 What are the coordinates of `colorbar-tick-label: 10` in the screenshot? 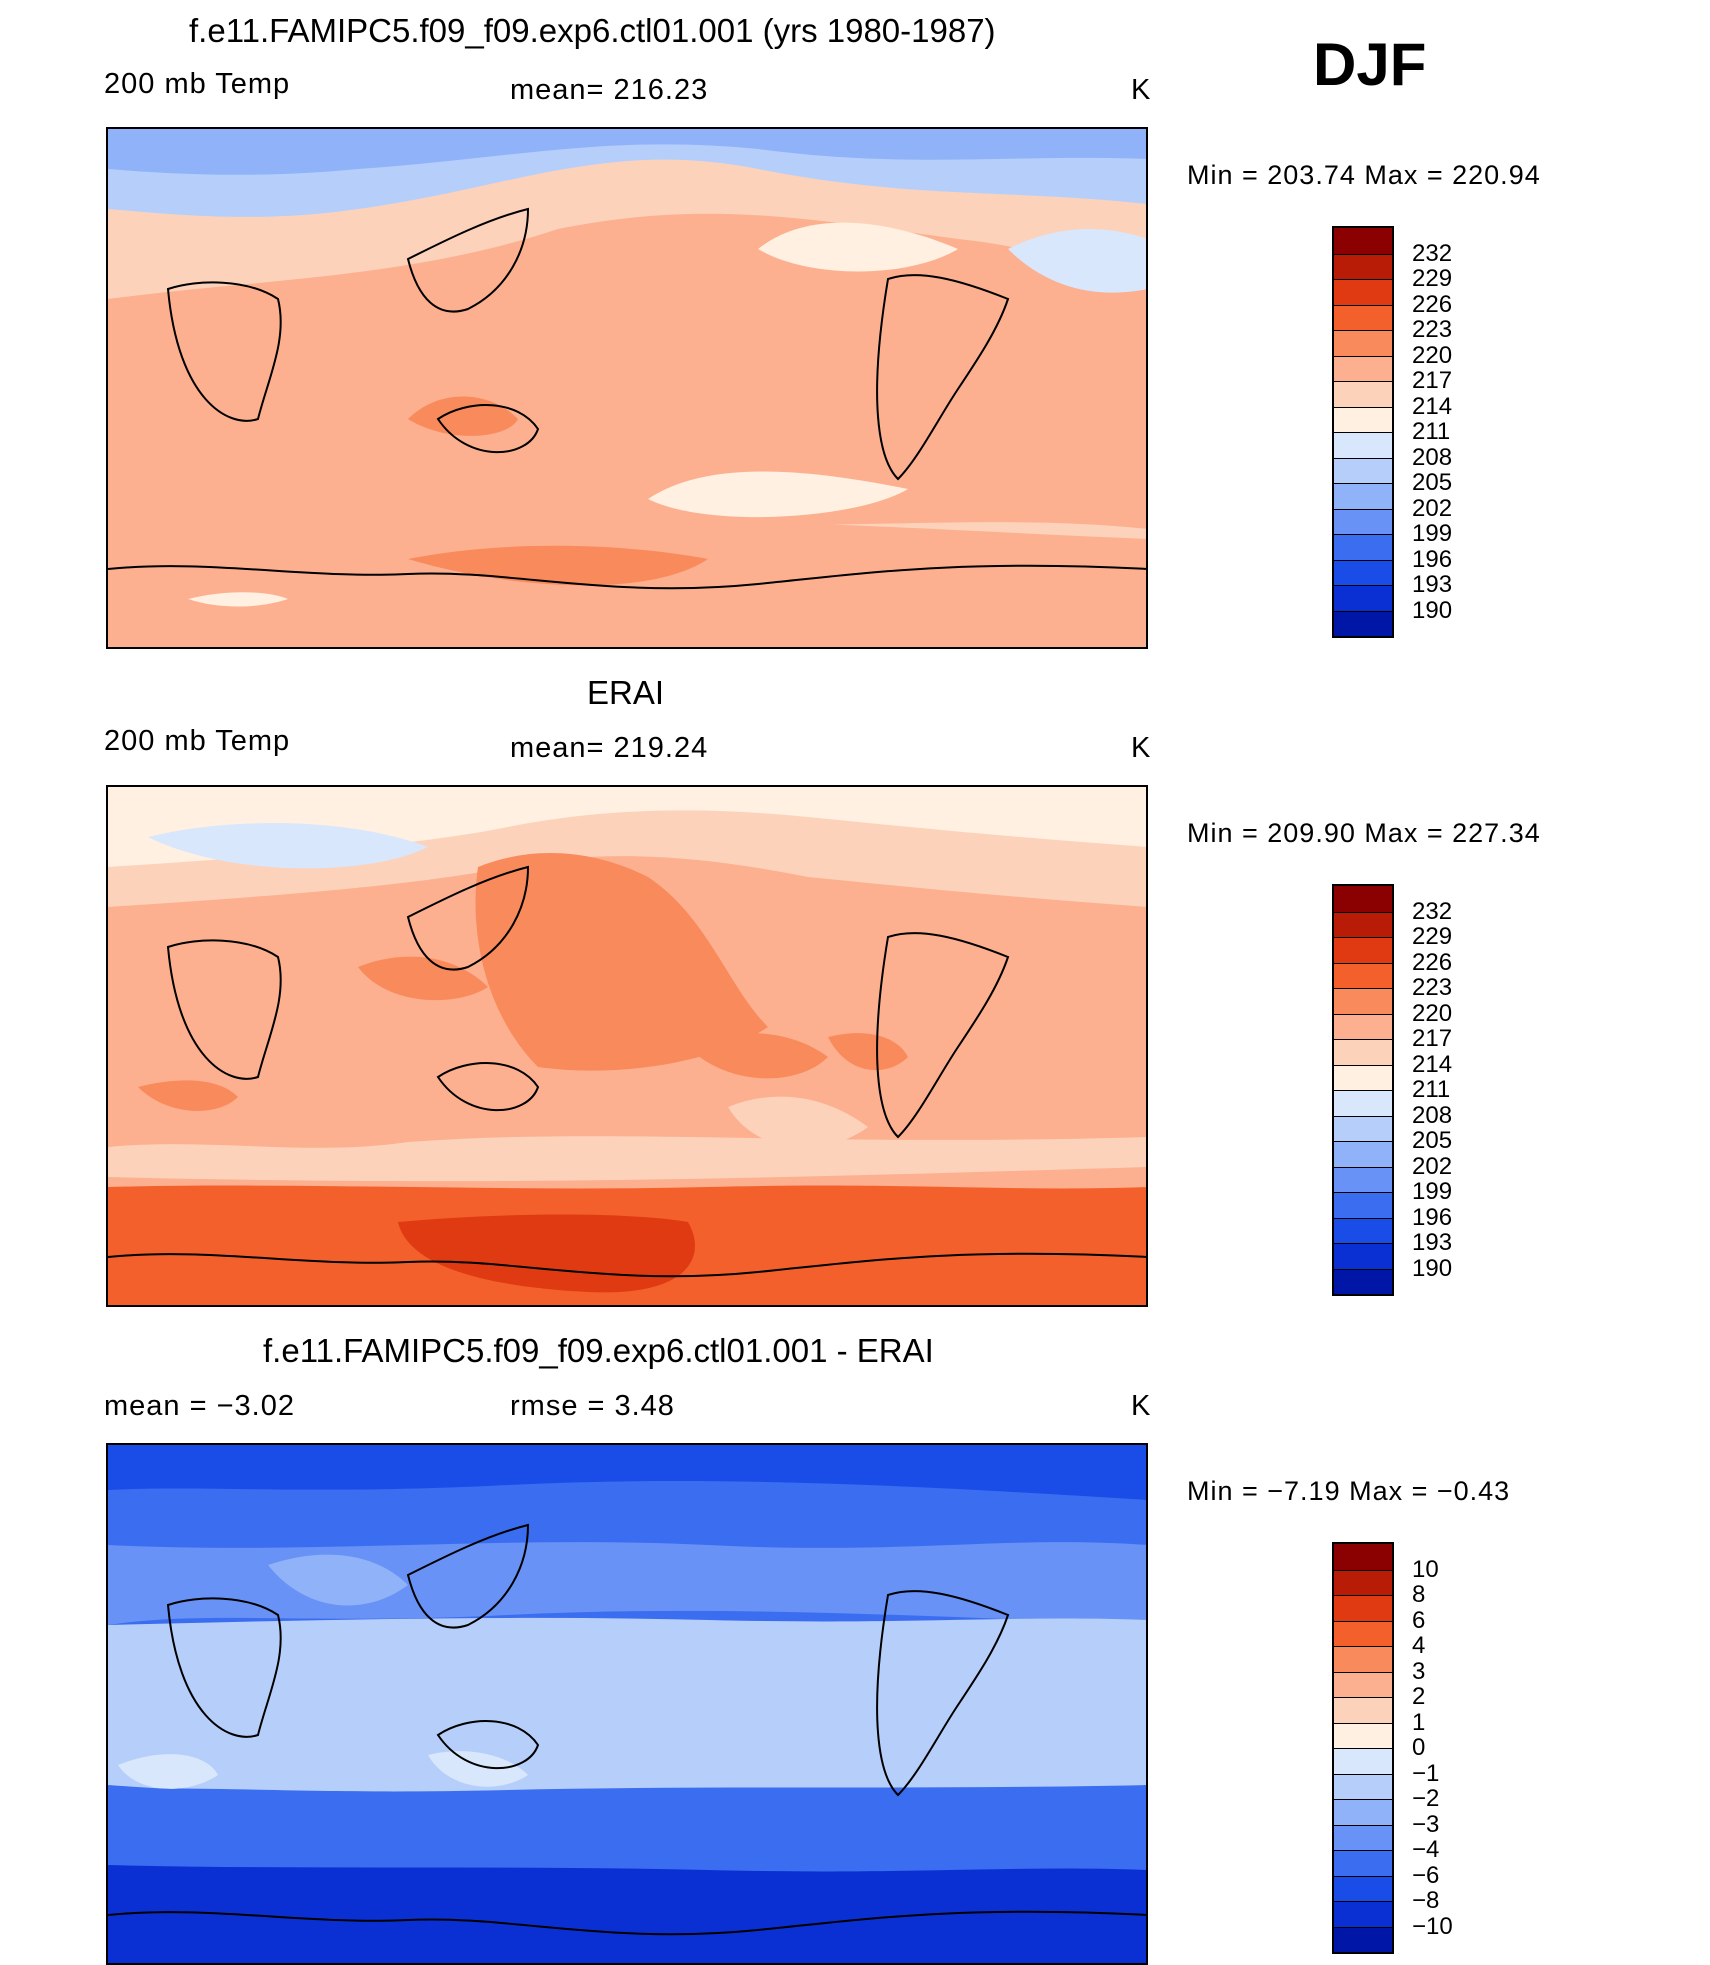 It's located at (1425, 1569).